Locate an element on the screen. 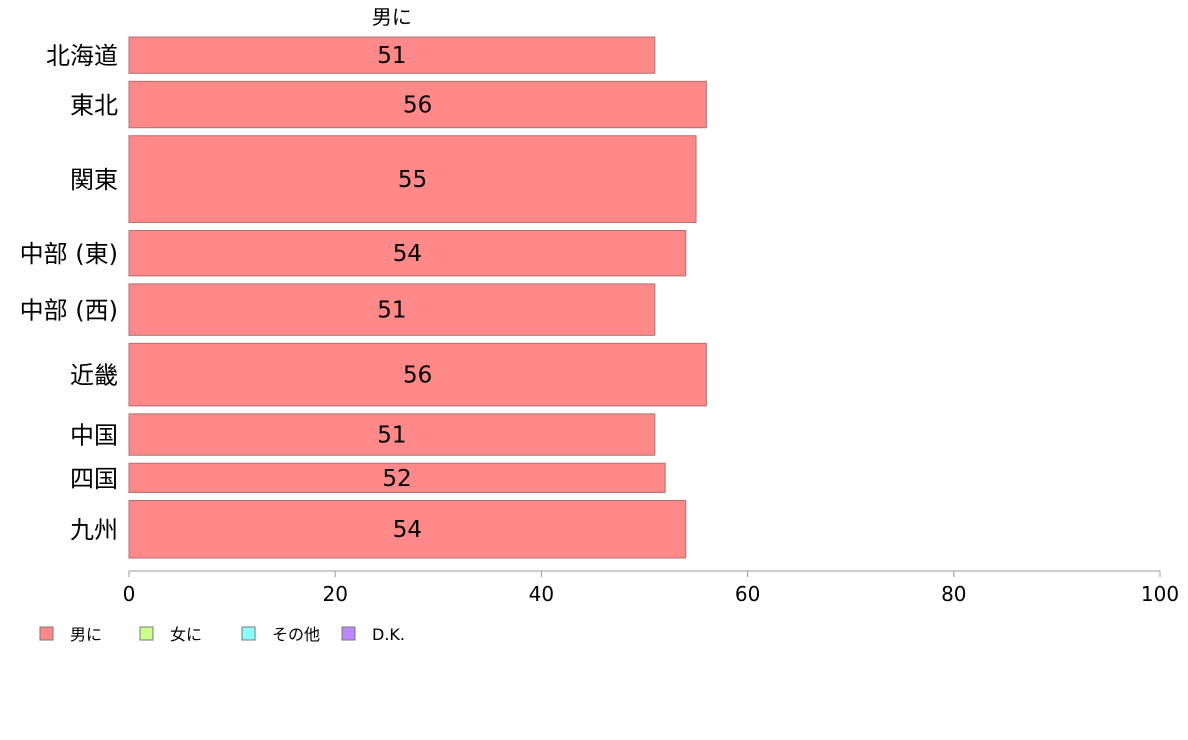  x-tick-label: 100 is located at coordinates (1160, 594).